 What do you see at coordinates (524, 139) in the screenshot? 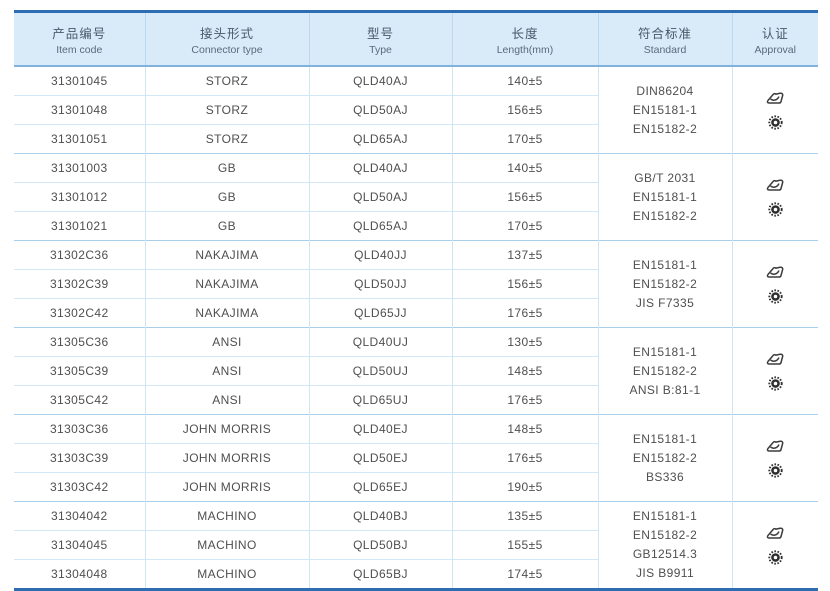
I see `length-cell: 170±5` at bounding box center [524, 139].